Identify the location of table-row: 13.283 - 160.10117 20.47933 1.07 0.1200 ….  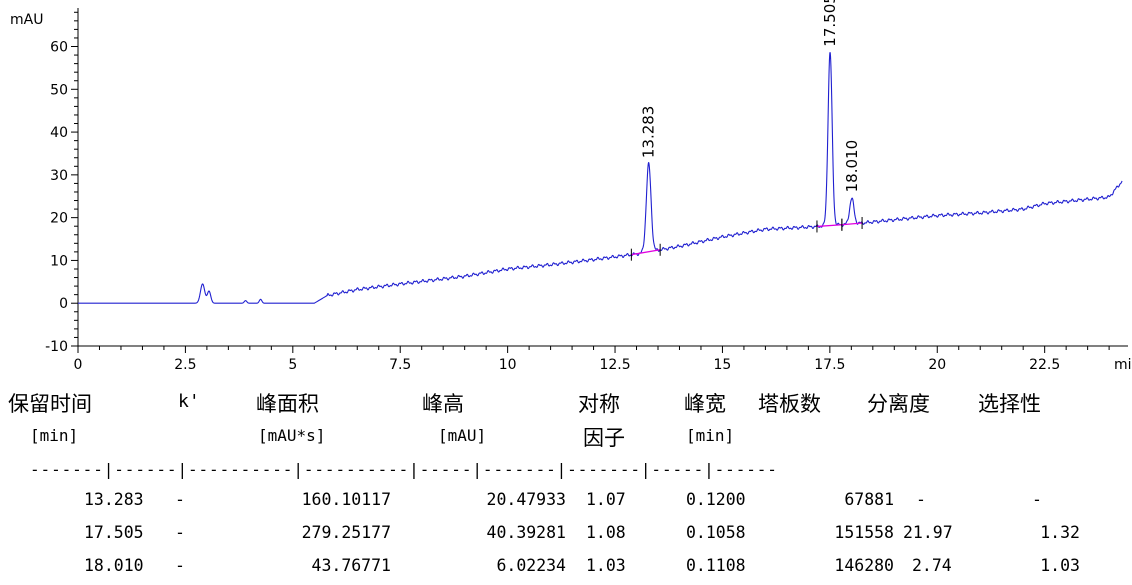
(566, 503).